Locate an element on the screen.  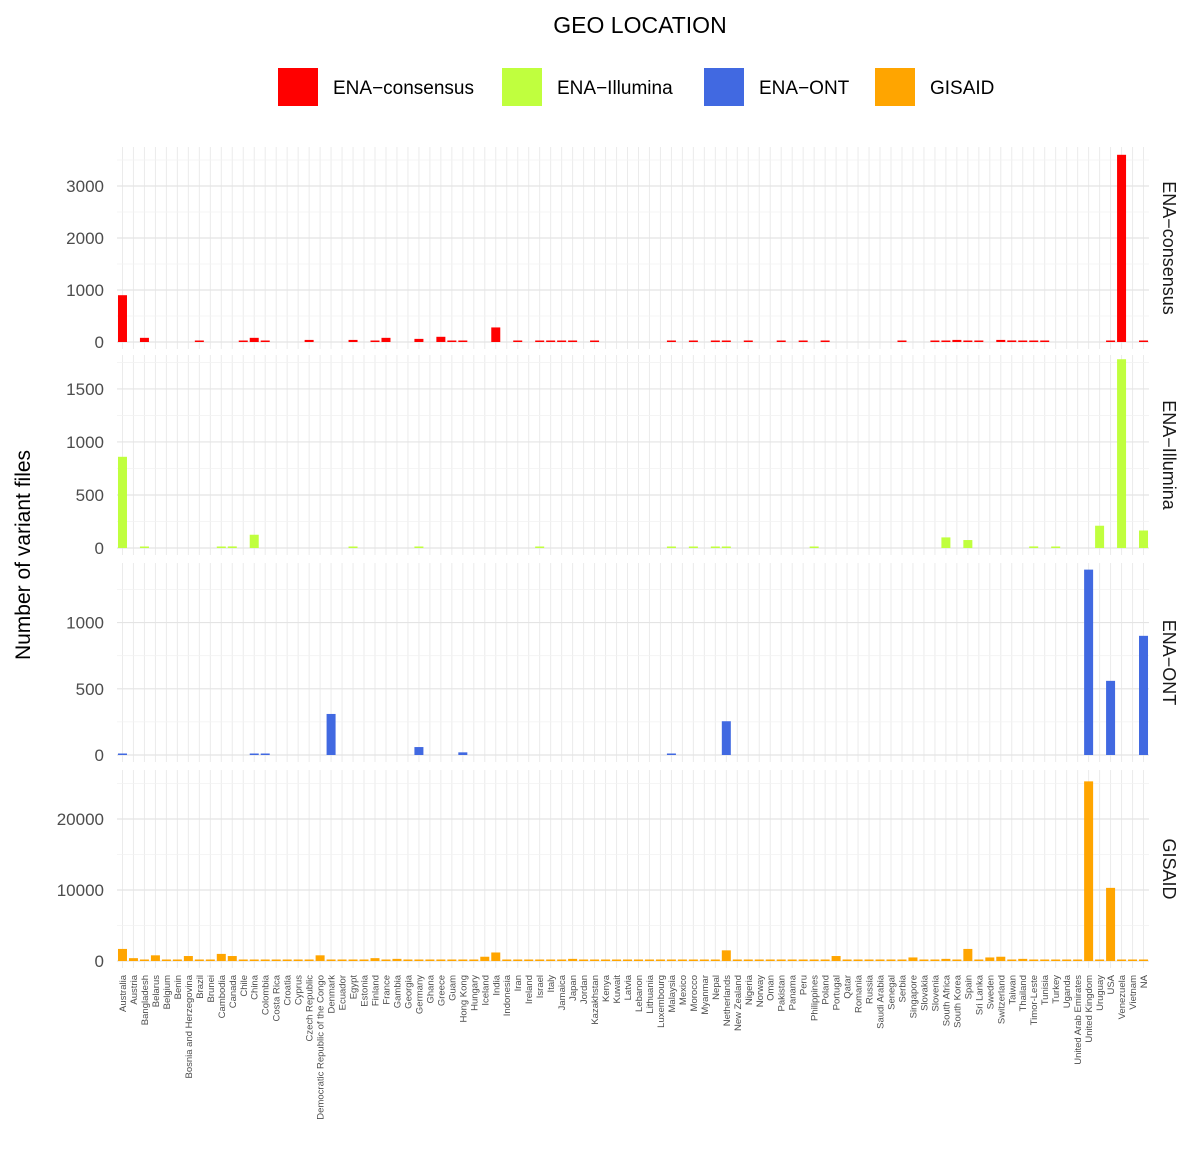
chart-title: GEO LOCATION is located at coordinates (639, 25).